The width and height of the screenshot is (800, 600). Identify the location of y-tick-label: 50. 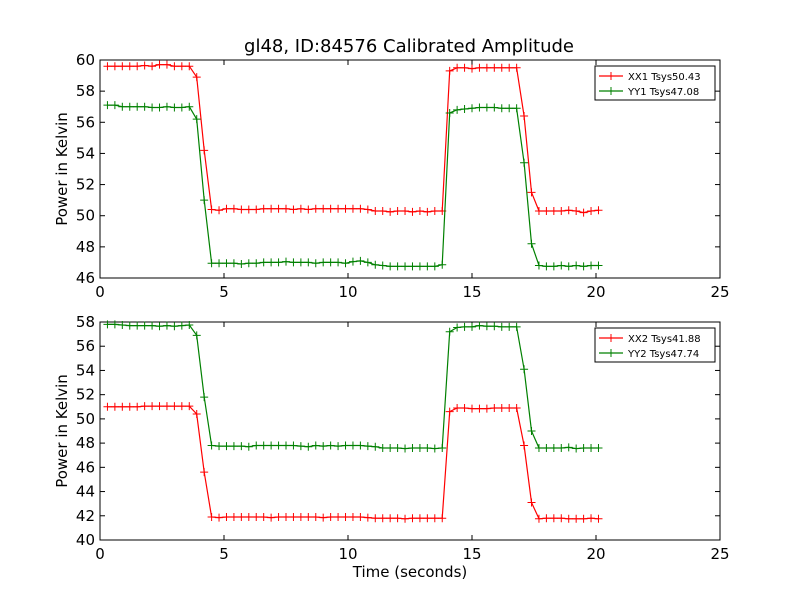
(85, 216).